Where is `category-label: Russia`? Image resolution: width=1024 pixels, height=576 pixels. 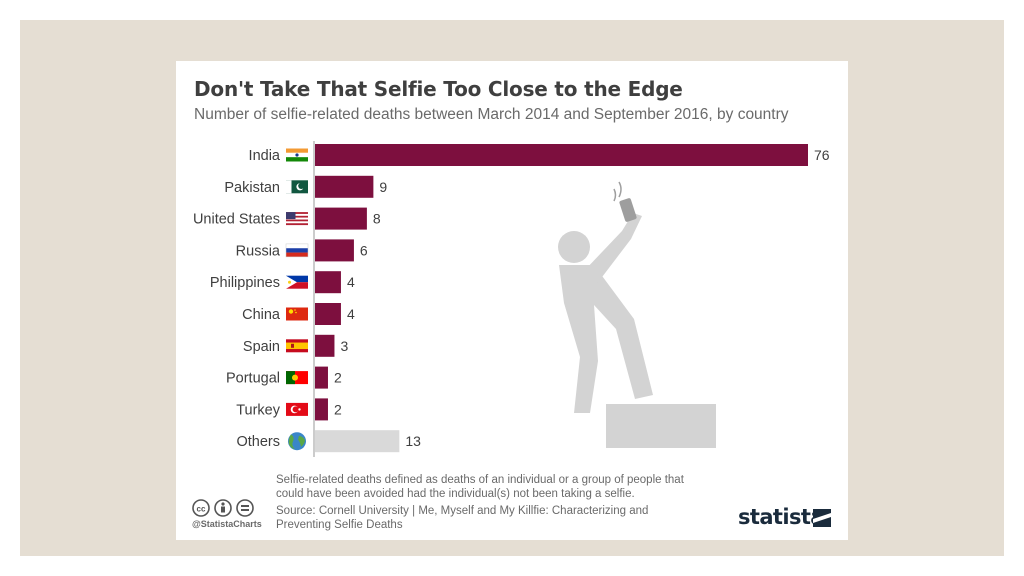 category-label: Russia is located at coordinates (258, 251).